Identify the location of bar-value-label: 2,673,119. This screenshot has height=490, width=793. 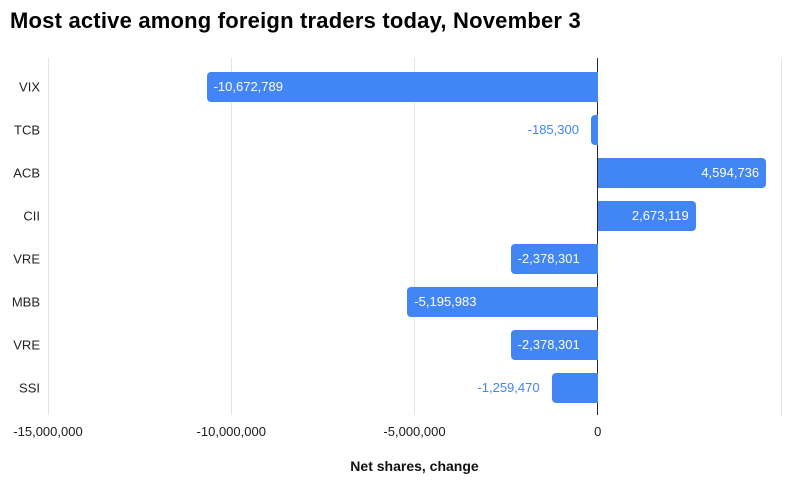
(660, 215).